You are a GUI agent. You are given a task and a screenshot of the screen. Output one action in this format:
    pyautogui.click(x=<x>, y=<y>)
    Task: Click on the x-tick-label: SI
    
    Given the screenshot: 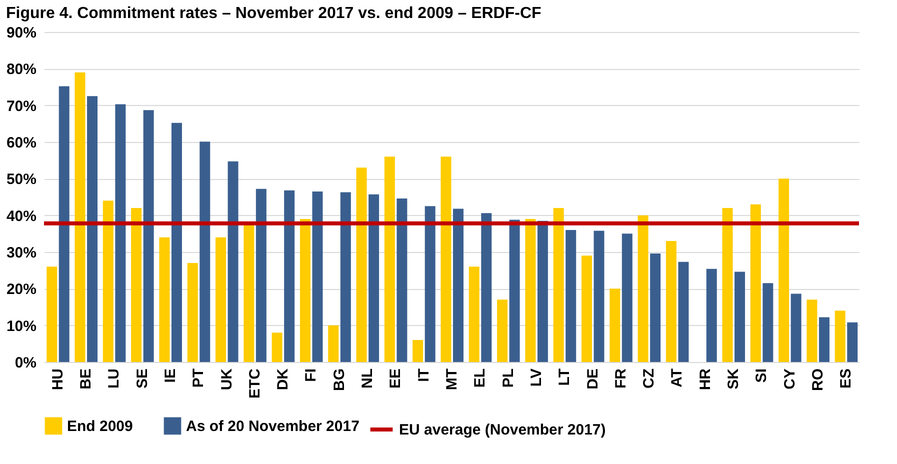 What is the action you would take?
    pyautogui.click(x=761, y=375)
    